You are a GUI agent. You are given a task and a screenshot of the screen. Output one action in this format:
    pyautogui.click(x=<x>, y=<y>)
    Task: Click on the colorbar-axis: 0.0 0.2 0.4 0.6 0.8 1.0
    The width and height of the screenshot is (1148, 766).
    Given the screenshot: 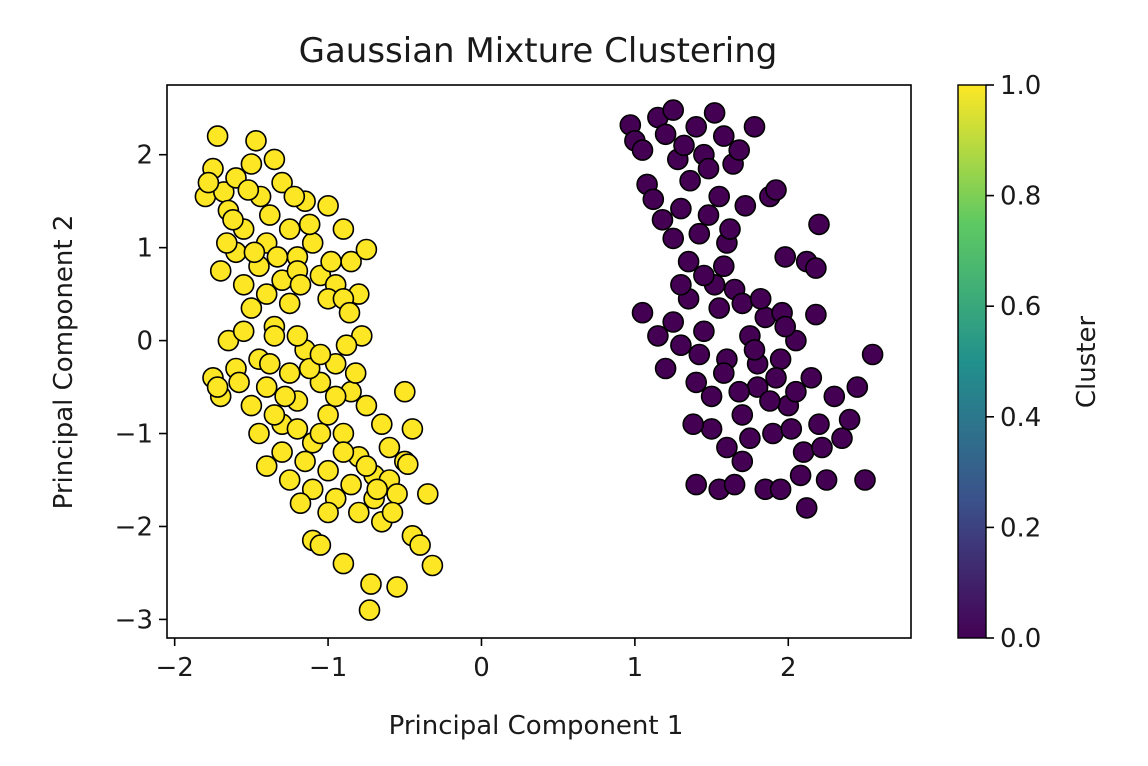 What is the action you would take?
    pyautogui.click(x=1013, y=362)
    